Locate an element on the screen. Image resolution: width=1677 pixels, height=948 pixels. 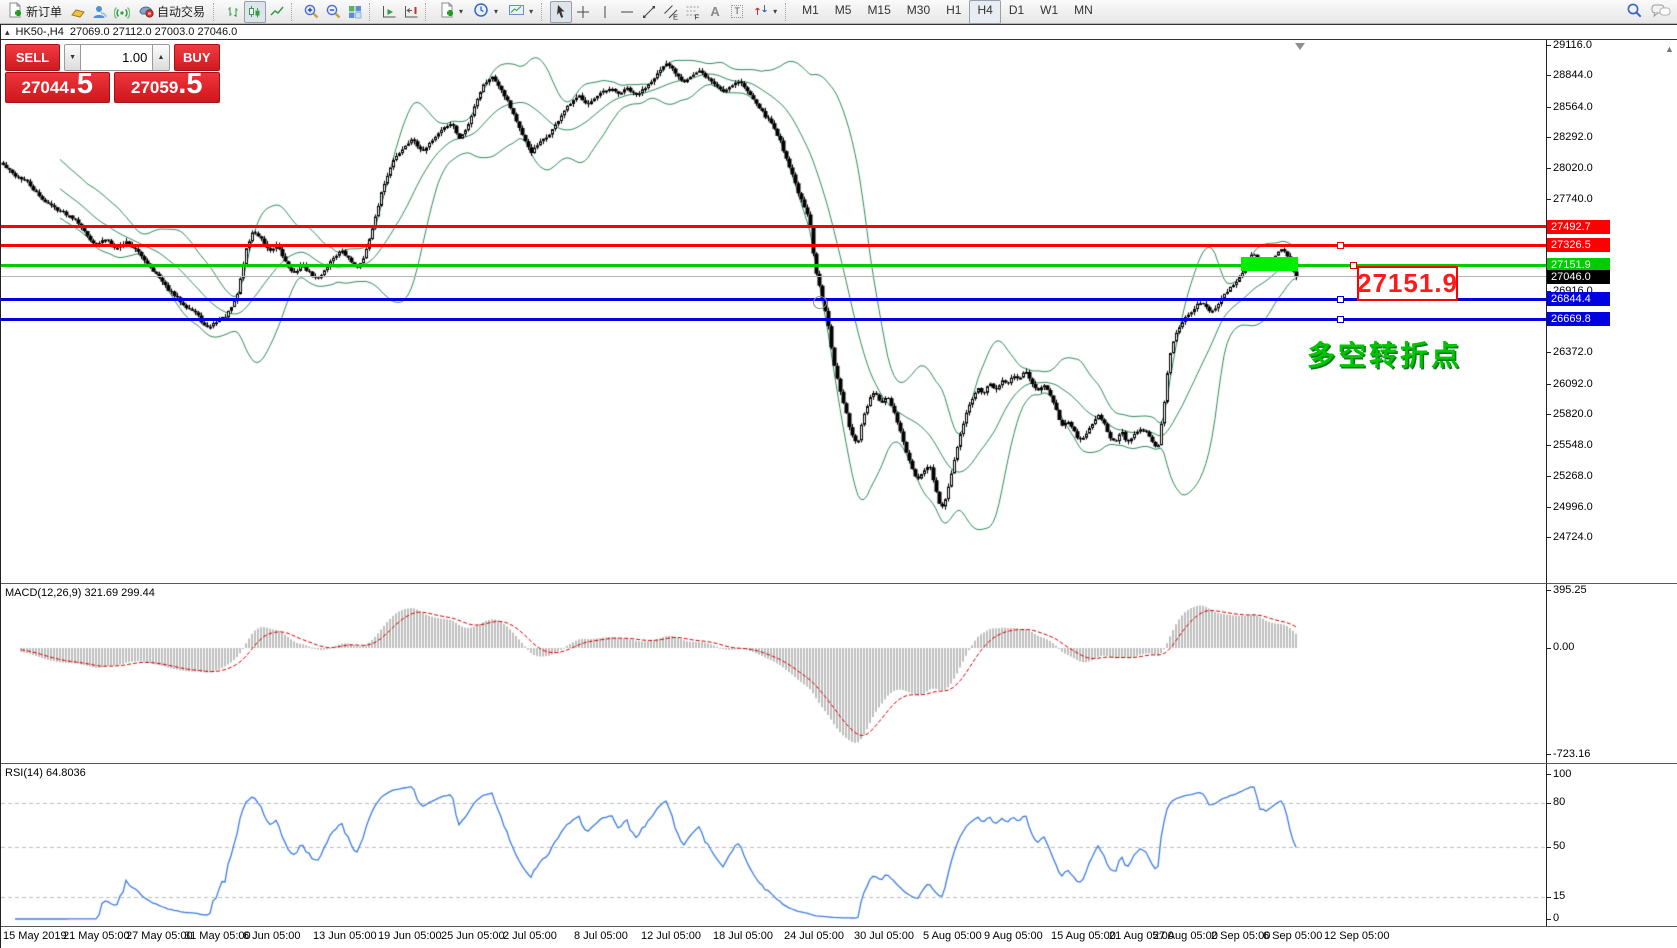
timeframe-button-d1: D1 is located at coordinates (1016, 9).